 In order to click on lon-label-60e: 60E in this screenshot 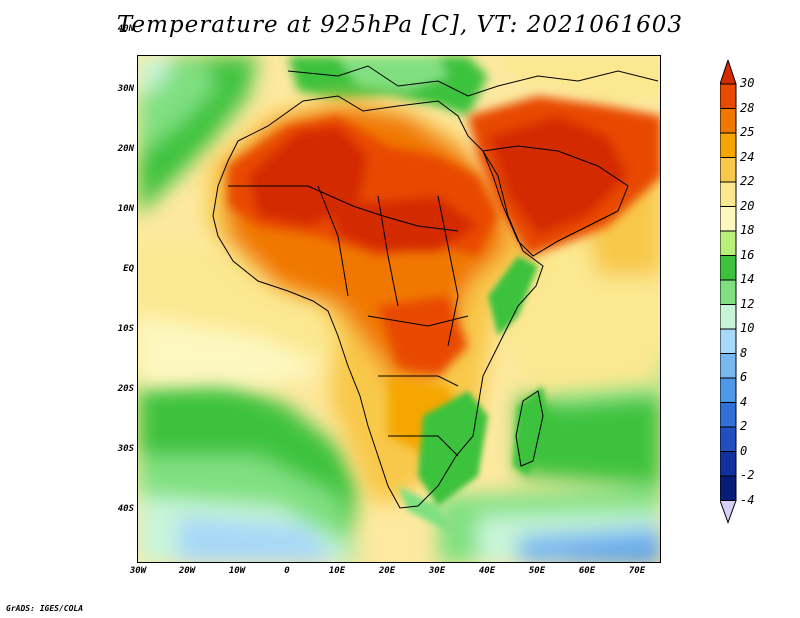, I will do `click(587, 571)`.